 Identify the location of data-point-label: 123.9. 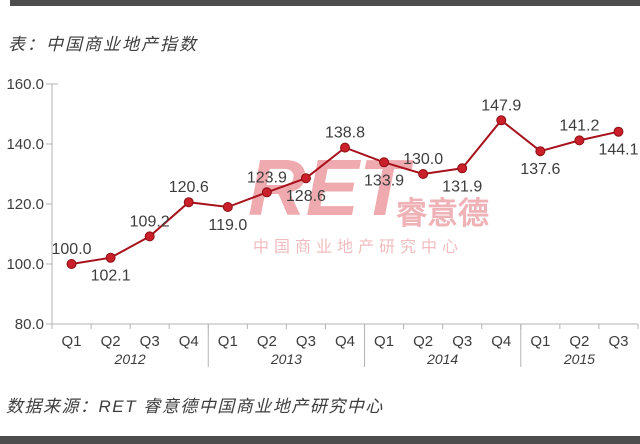
(267, 177).